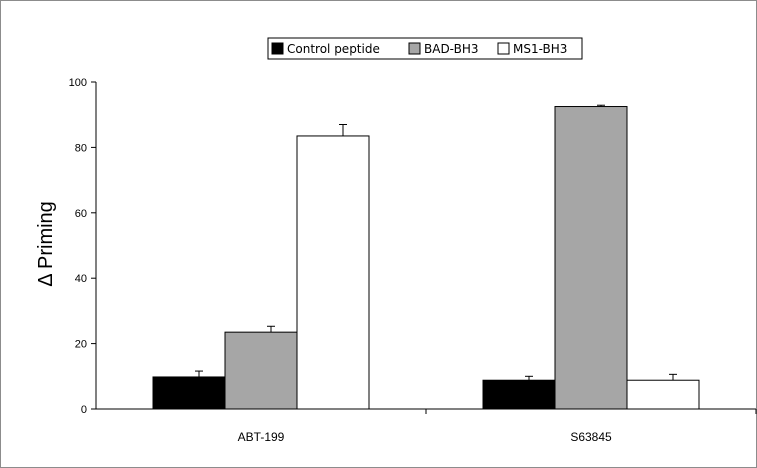 The image size is (757, 468). Describe the element at coordinates (333, 49) in the screenshot. I see `legend-label: Control peptide` at that location.